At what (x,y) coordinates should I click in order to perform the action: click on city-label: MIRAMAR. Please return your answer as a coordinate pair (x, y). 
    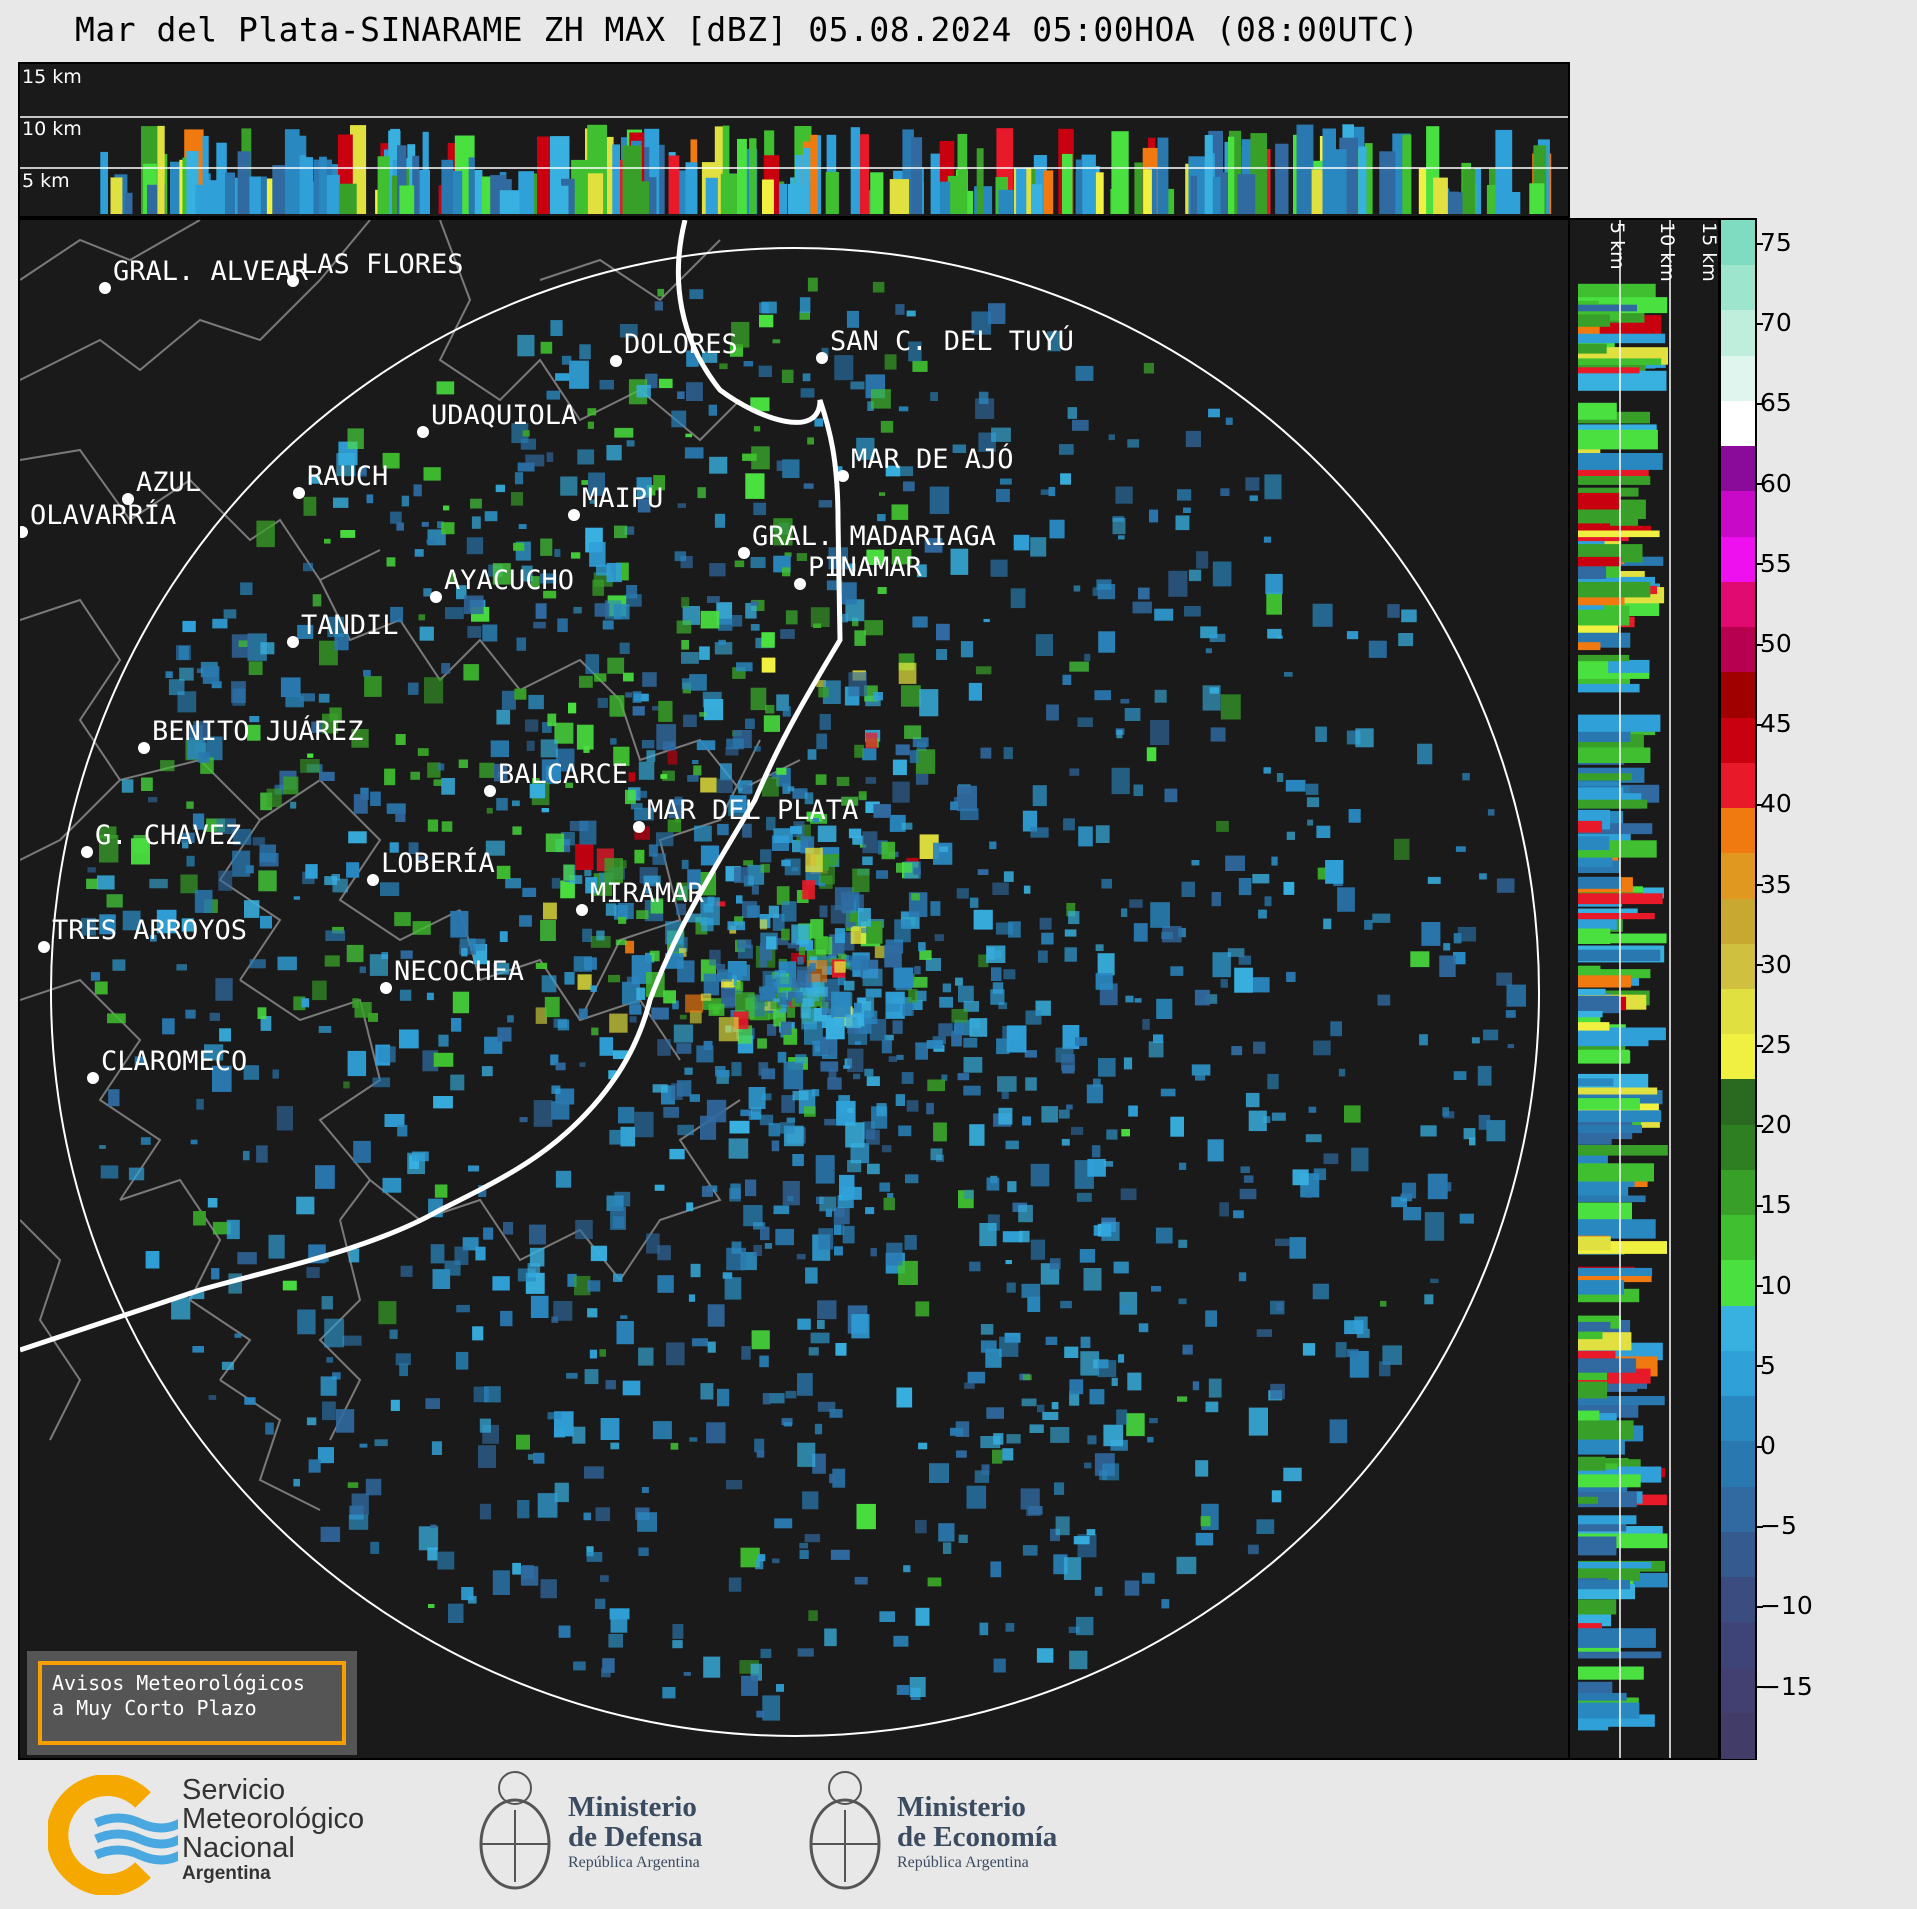
    Looking at the image, I should click on (647, 893).